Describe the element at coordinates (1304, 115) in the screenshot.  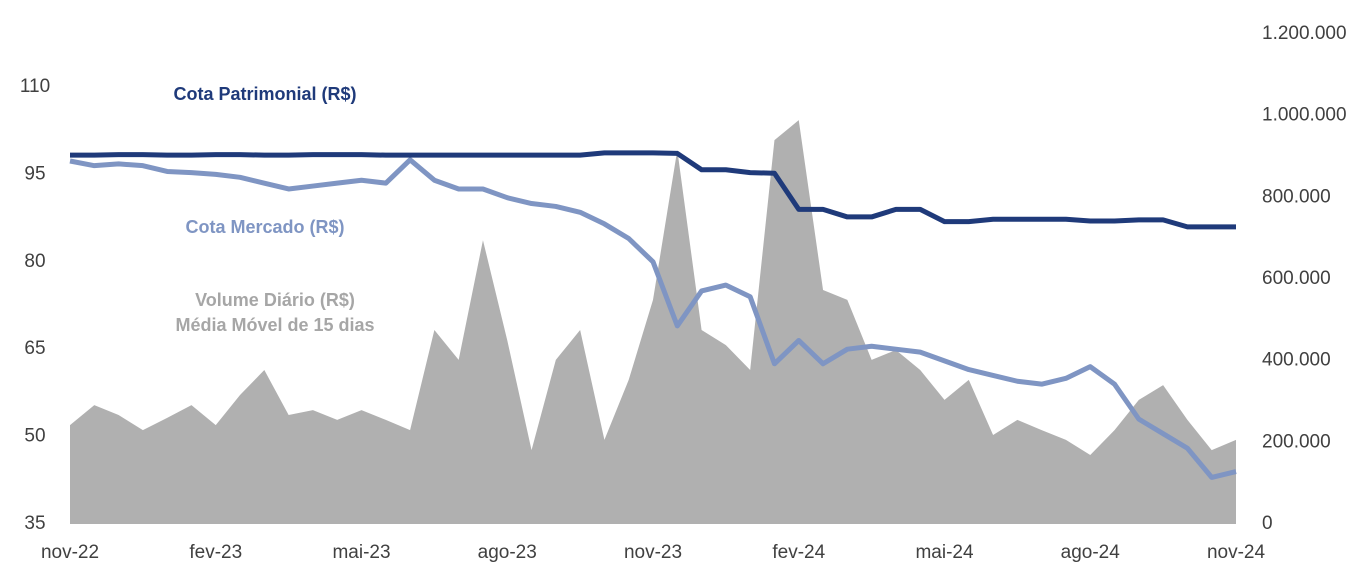
I see `y2-tick-label: 1.000.000` at that location.